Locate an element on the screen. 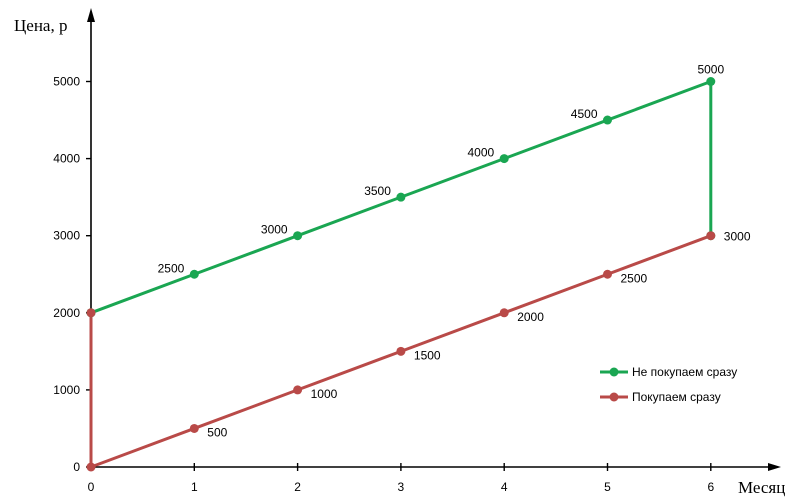 This screenshot has height=500, width=800. legend-label: Не покупаем сразу is located at coordinates (684, 372).